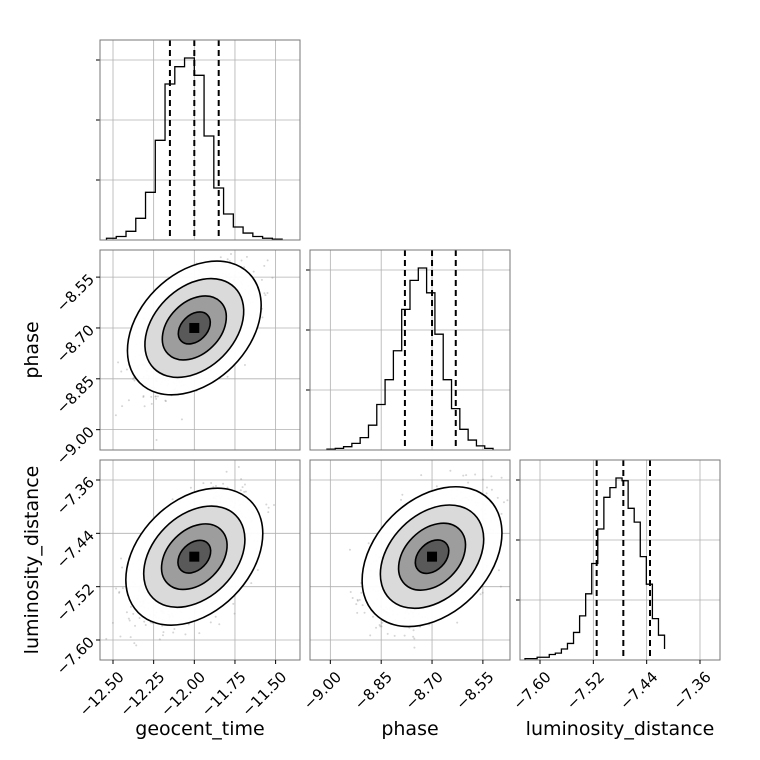 The width and height of the screenshot is (760, 760). Describe the element at coordinates (595, 568) in the screenshot. I see `histogram-step-luminosity_distance` at that location.